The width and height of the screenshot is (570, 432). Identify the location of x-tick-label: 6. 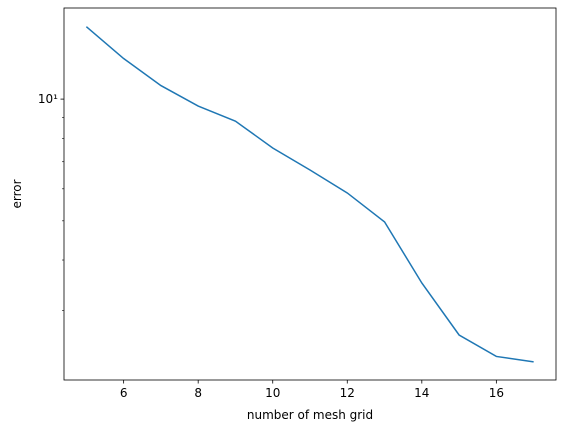
(124, 393).